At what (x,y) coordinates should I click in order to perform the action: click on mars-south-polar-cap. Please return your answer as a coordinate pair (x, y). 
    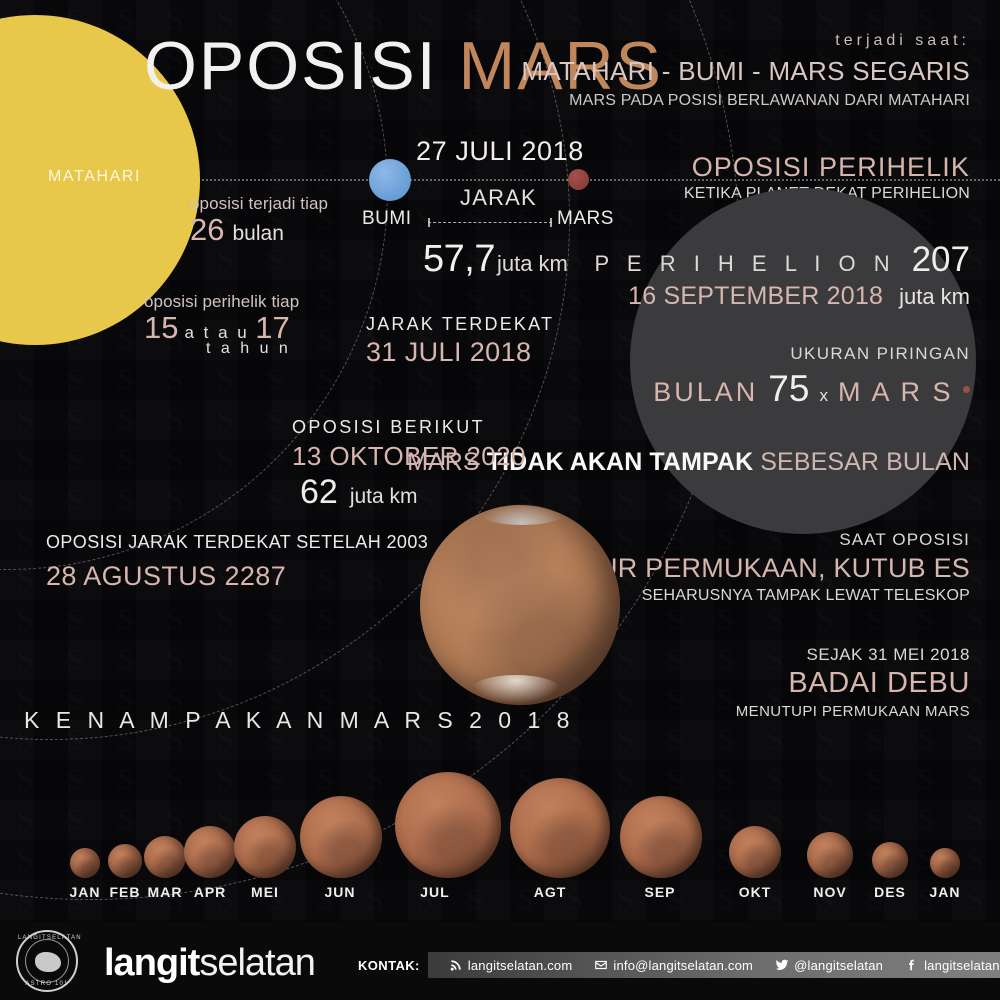
    Looking at the image, I should click on (516, 689).